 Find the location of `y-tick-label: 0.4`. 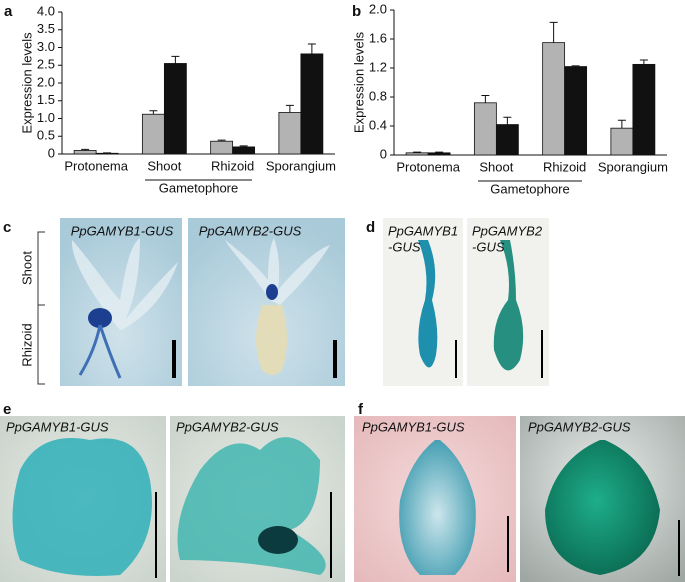

y-tick-label: 0.4 is located at coordinates (378, 124).